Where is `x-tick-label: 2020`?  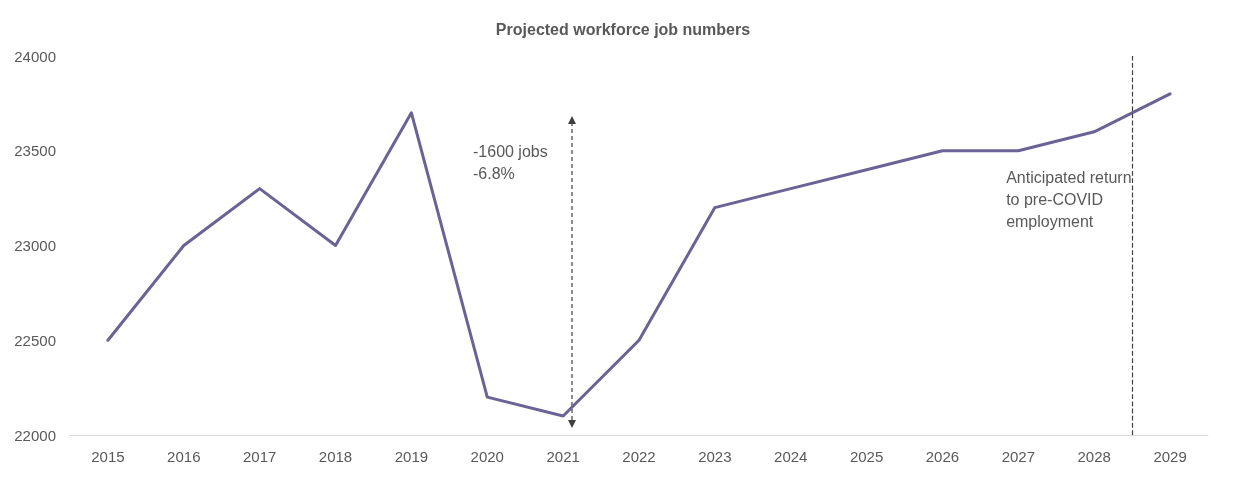
x-tick-label: 2020 is located at coordinates (487, 456).